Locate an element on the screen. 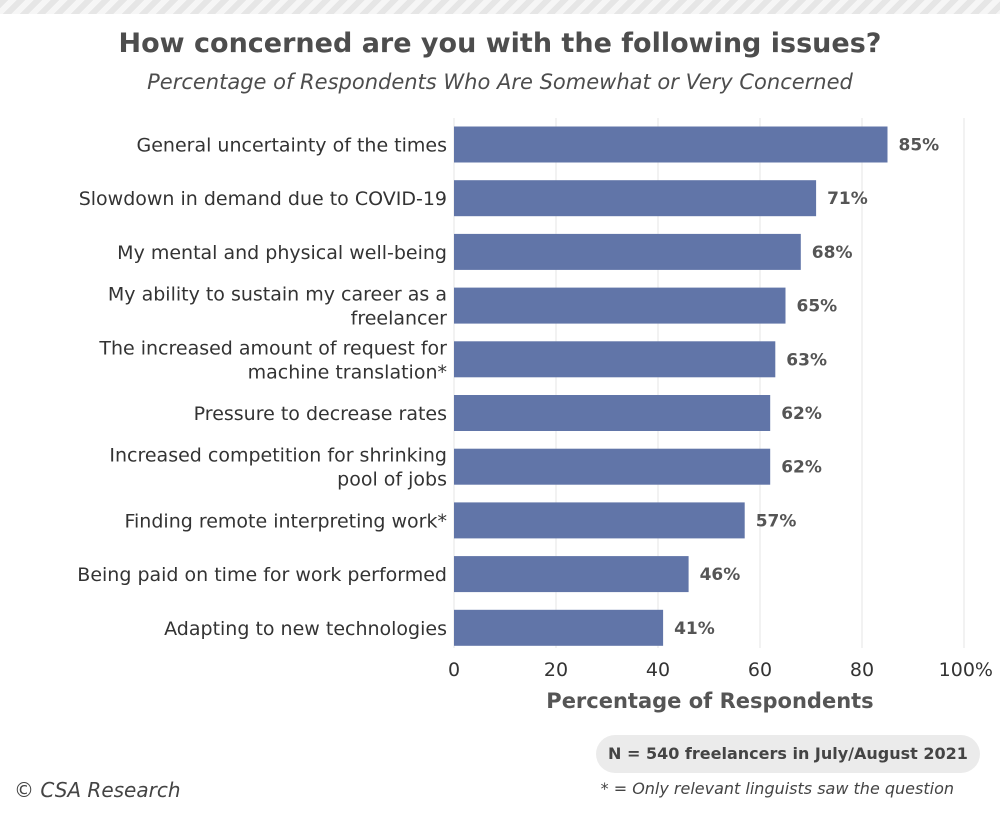  value-label: 68% is located at coordinates (832, 253).